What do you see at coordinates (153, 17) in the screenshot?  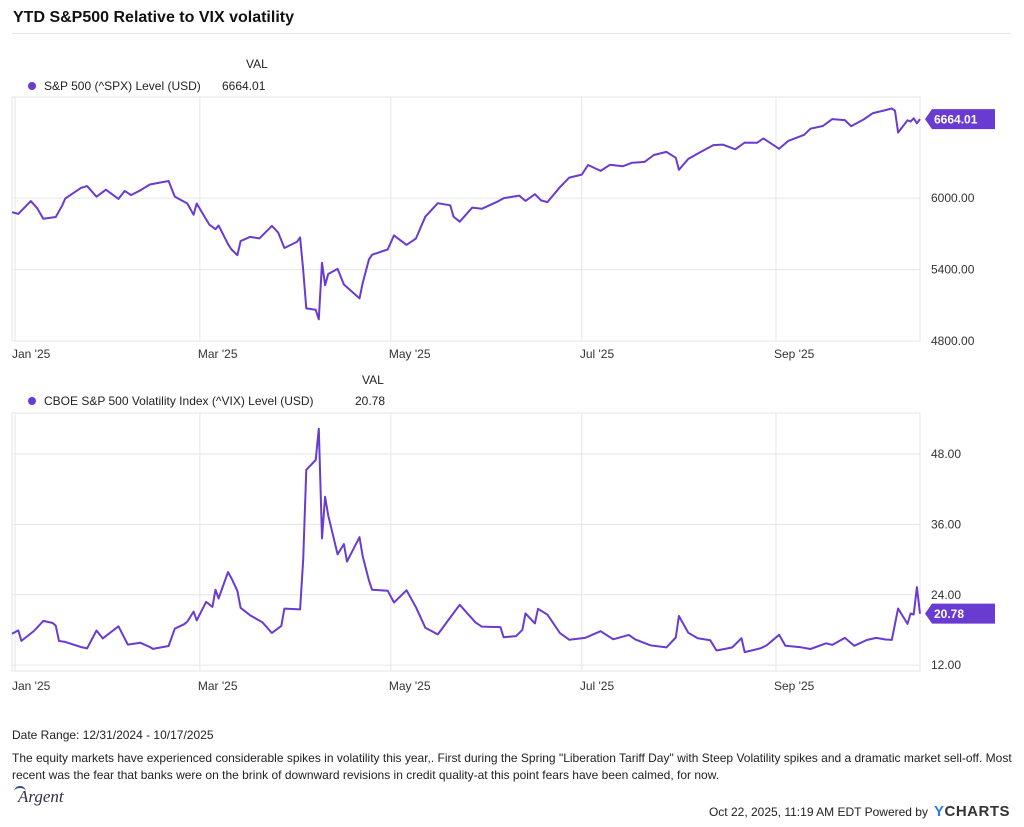 I see `page-title: YTD S&P500 Relative to VIX volatility` at bounding box center [153, 17].